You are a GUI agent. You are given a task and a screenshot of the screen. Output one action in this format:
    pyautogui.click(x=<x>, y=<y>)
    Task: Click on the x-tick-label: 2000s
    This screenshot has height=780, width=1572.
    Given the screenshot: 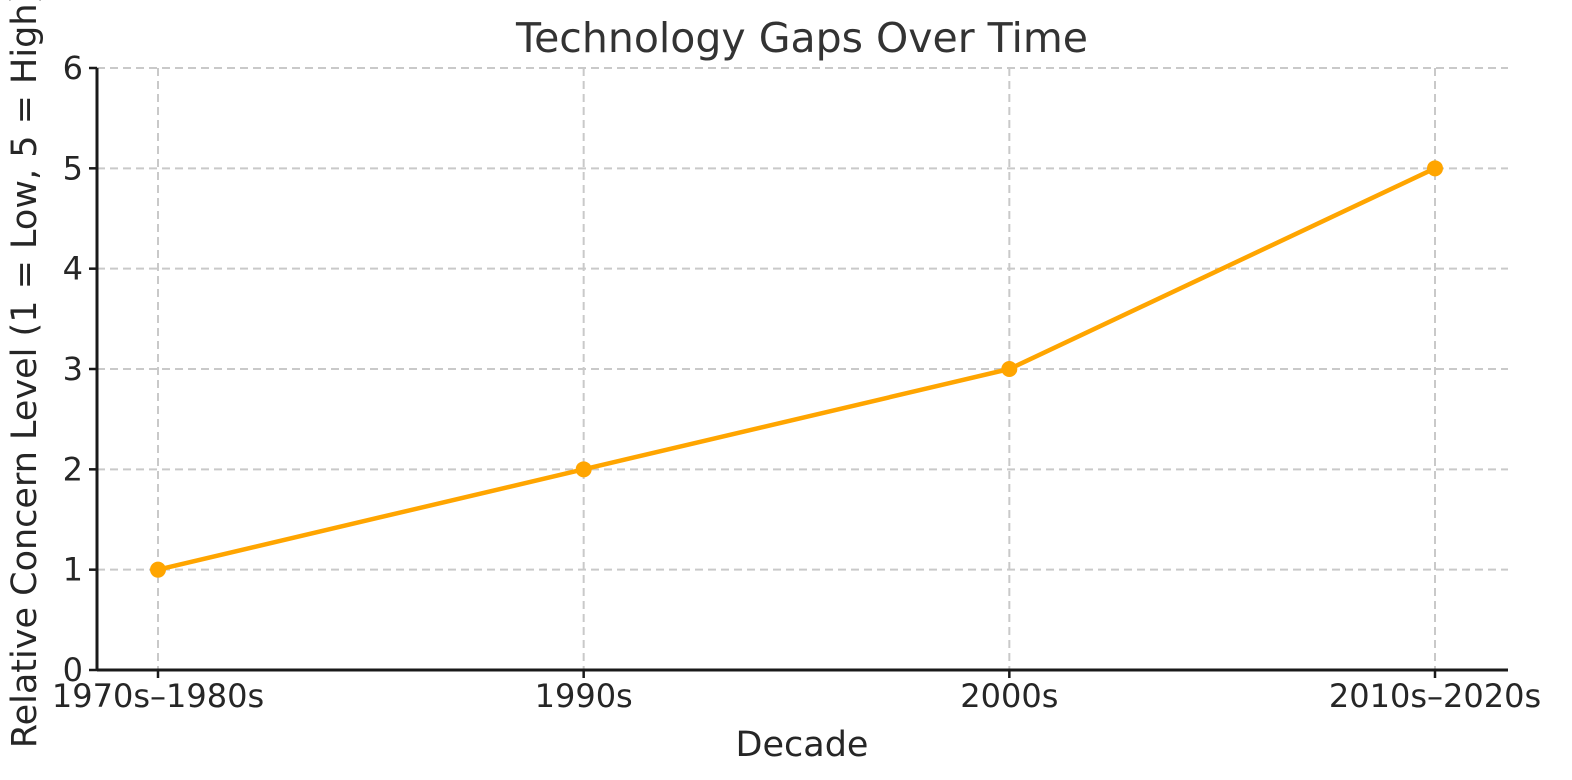 What is the action you would take?
    pyautogui.click(x=1009, y=696)
    